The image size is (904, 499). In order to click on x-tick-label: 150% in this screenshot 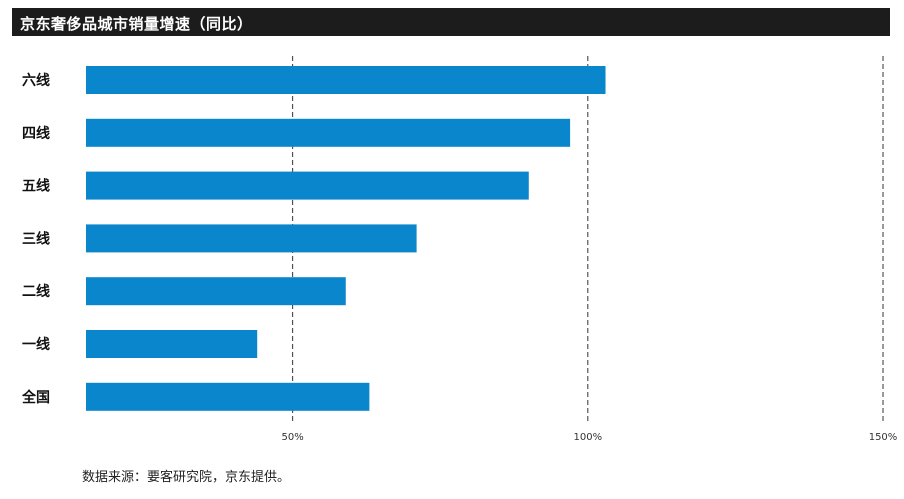, I will do `click(883, 437)`.